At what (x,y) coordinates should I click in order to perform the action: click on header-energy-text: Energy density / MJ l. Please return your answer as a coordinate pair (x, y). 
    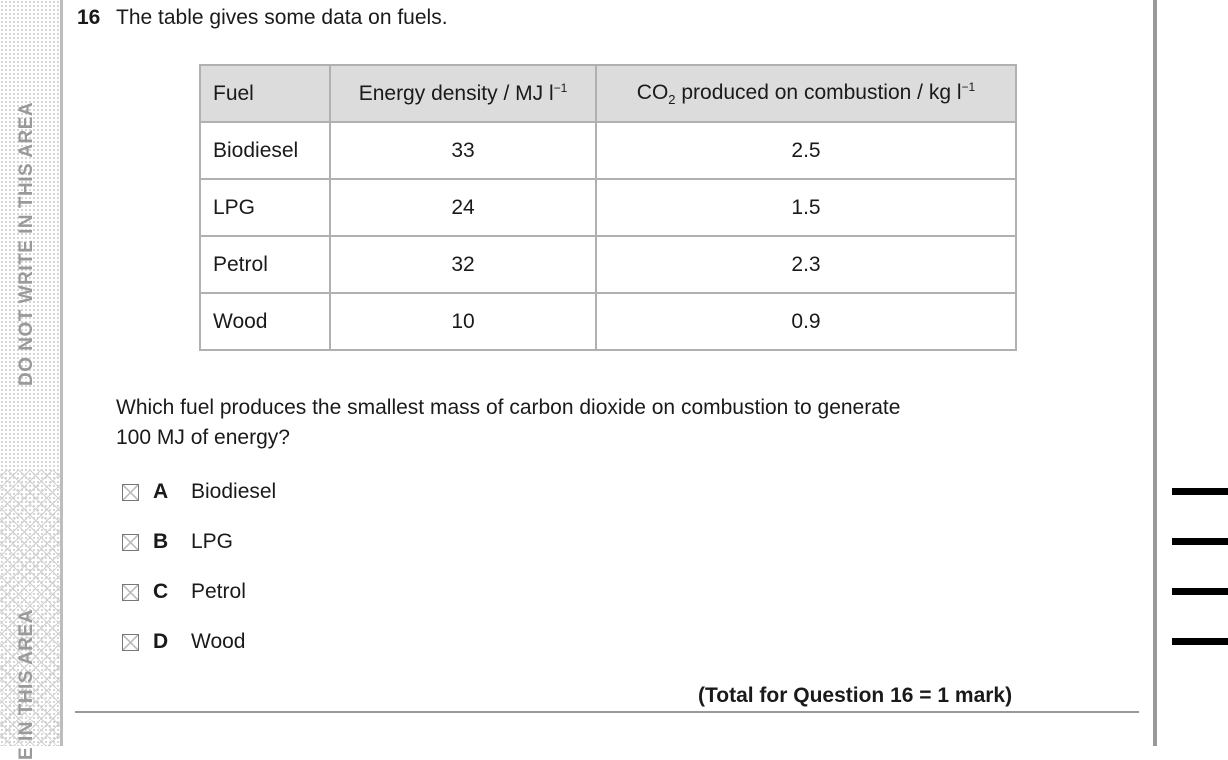
    Looking at the image, I should click on (456, 93).